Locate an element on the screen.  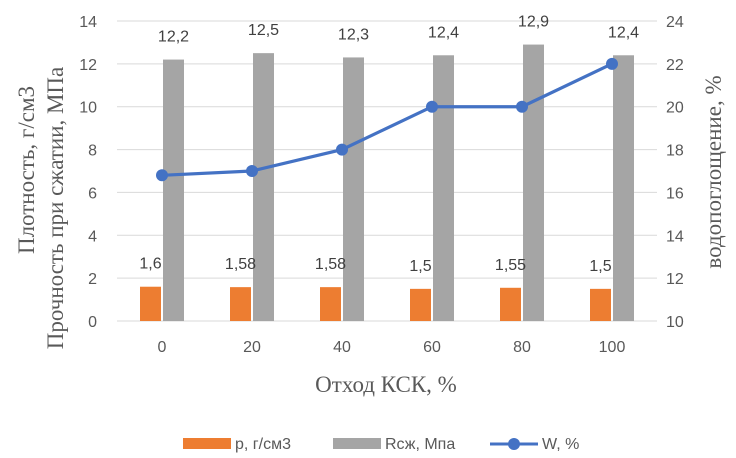
y-tick-label: 6 is located at coordinates (92, 193).